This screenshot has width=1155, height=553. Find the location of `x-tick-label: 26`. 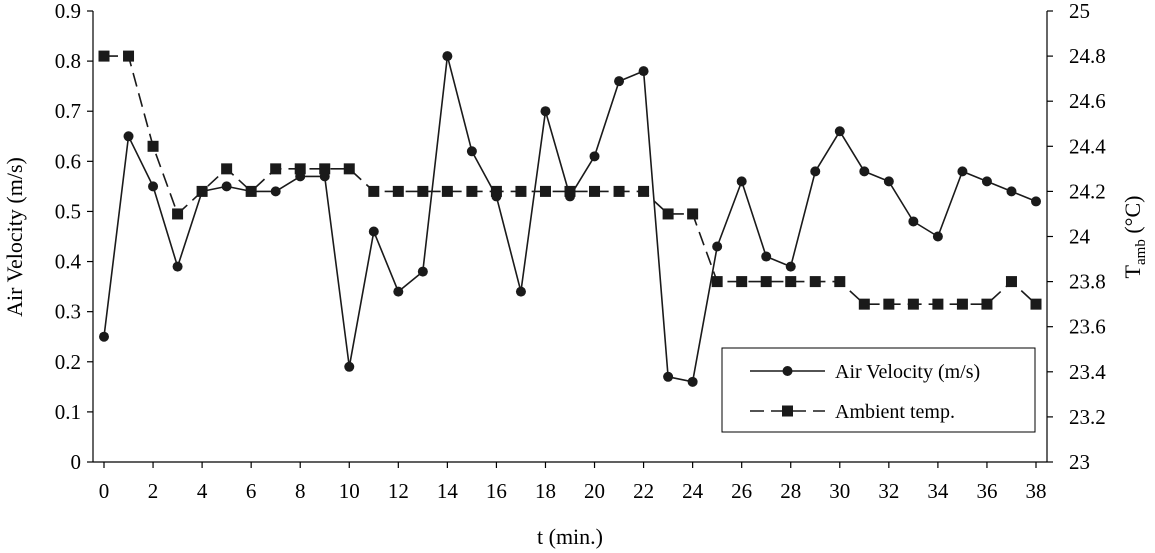

x-tick-label: 26 is located at coordinates (741, 491).